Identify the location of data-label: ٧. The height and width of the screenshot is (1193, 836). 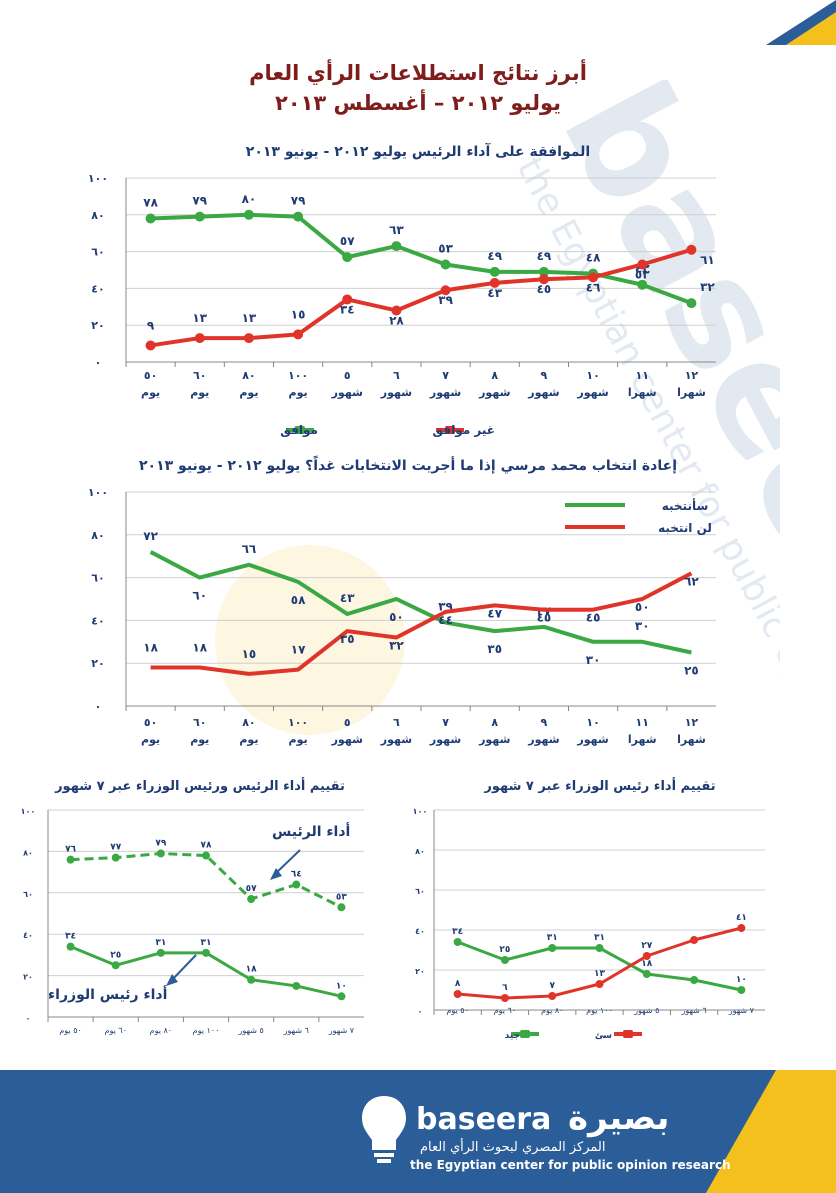
(552, 986).